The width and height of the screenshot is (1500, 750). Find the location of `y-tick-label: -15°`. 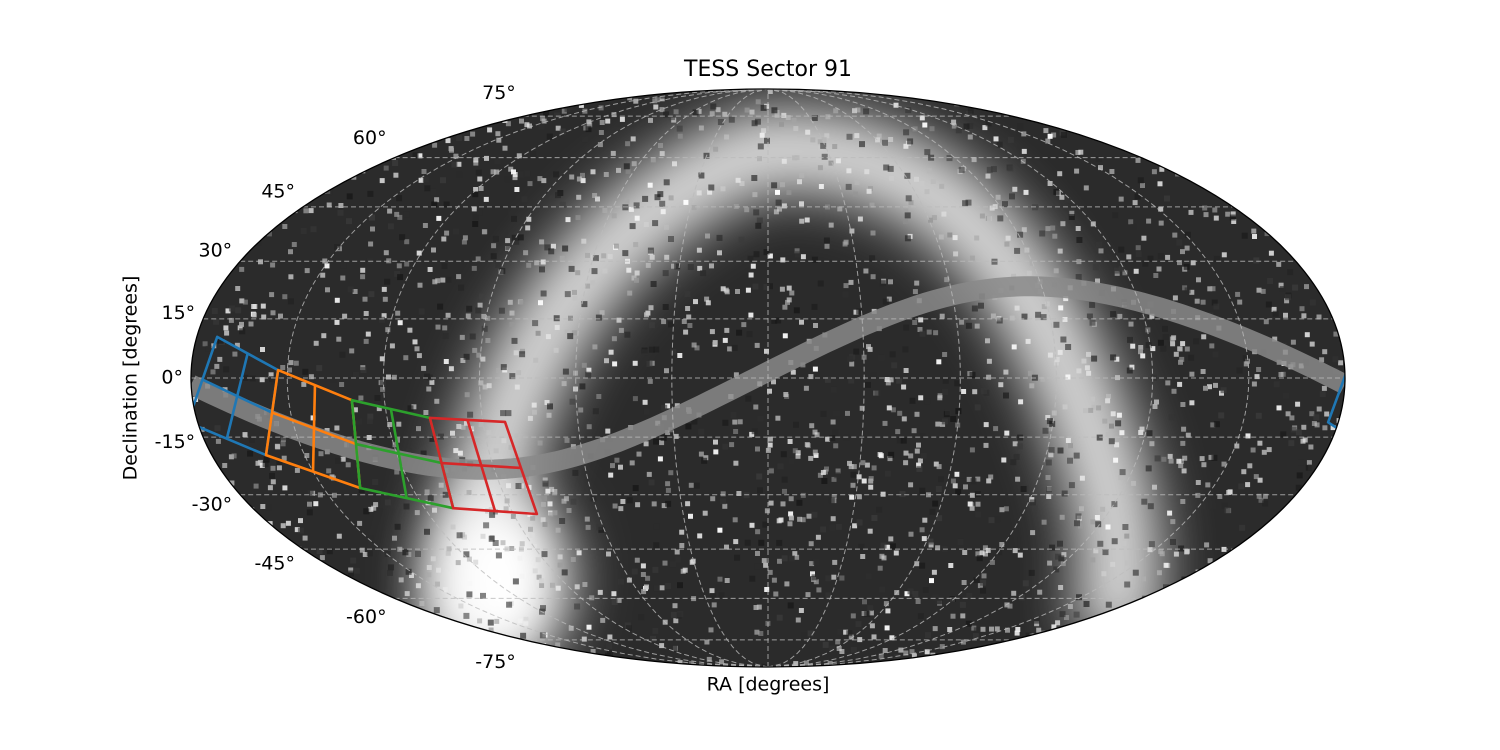

y-tick-label: -15° is located at coordinates (175, 442).